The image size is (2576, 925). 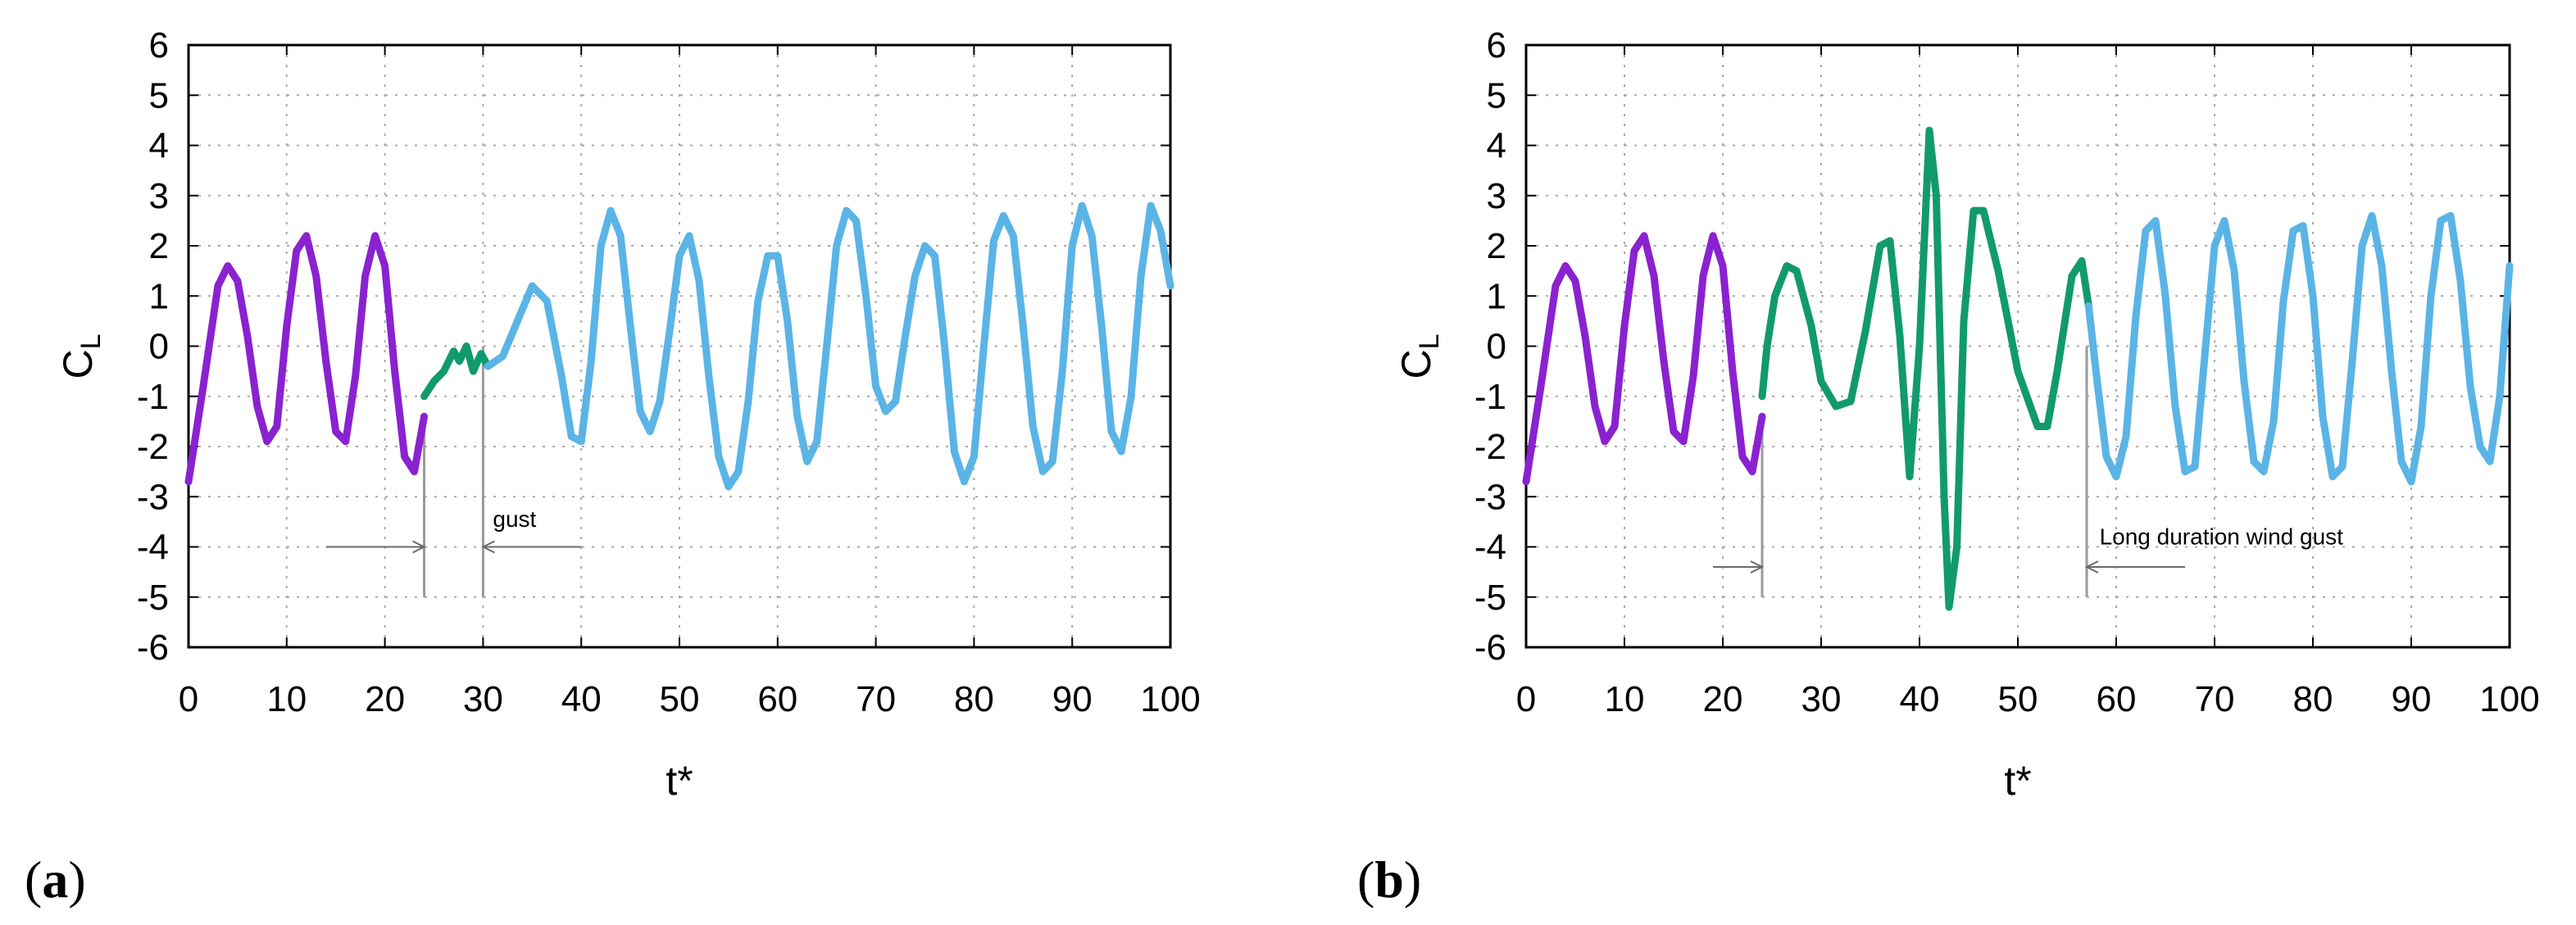 I want to click on panel-letter: b, so click(x=1389, y=879).